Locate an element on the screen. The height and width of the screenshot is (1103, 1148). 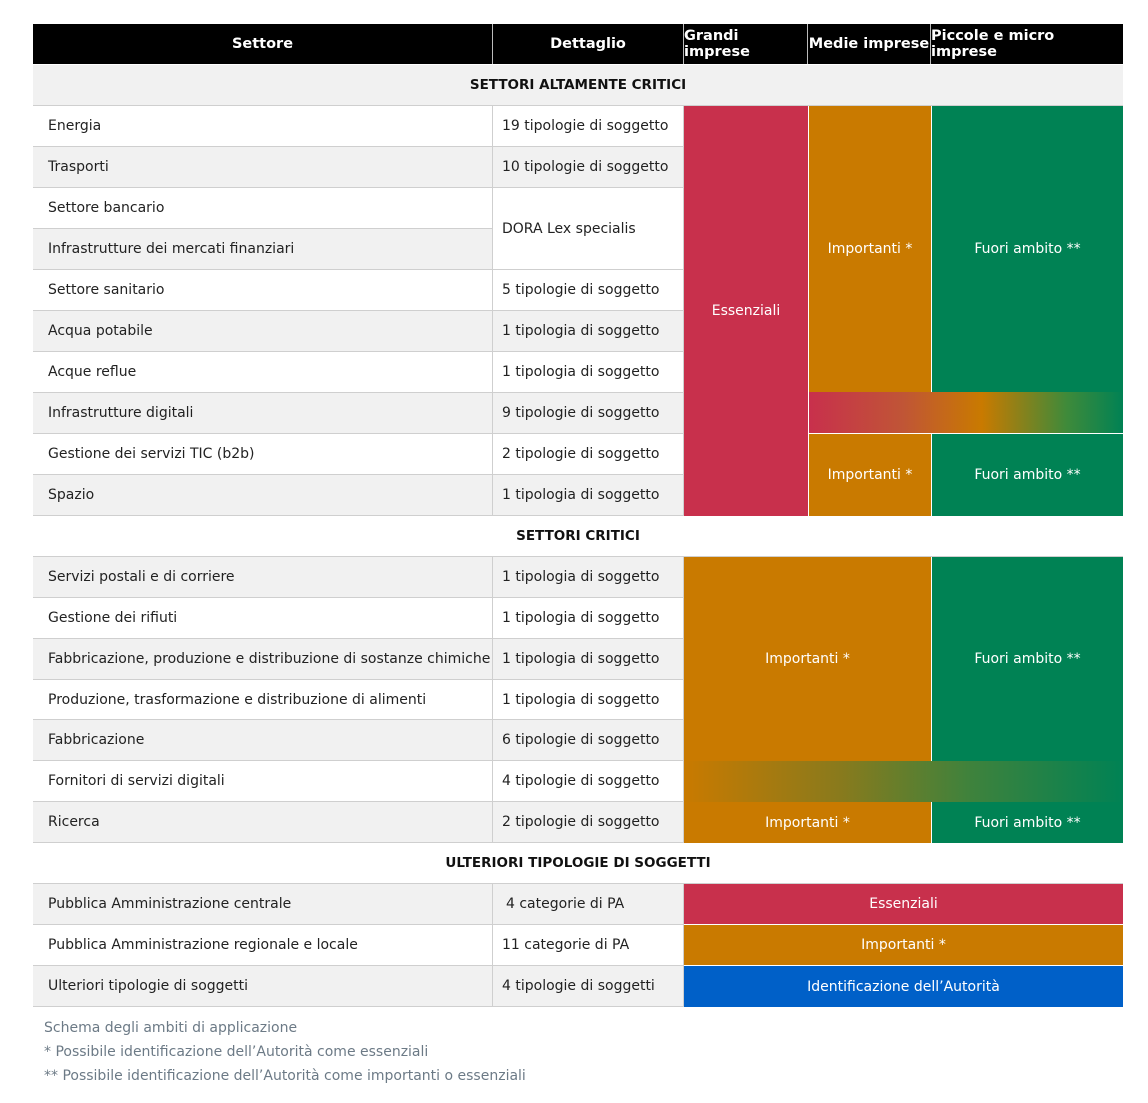
row-dettaglio: 19 tipologie di soggetto is located at coordinates (588, 126).